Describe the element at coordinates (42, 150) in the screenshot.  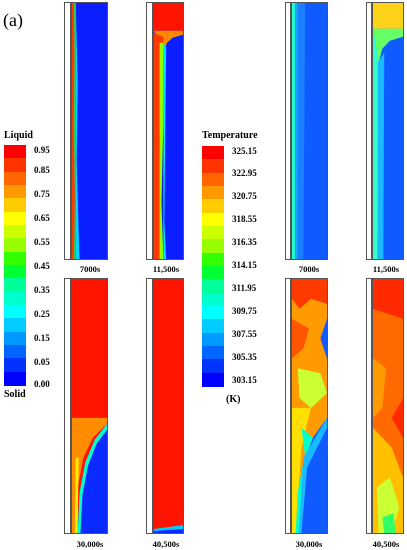
I see `liquid-tick: 0.95` at that location.